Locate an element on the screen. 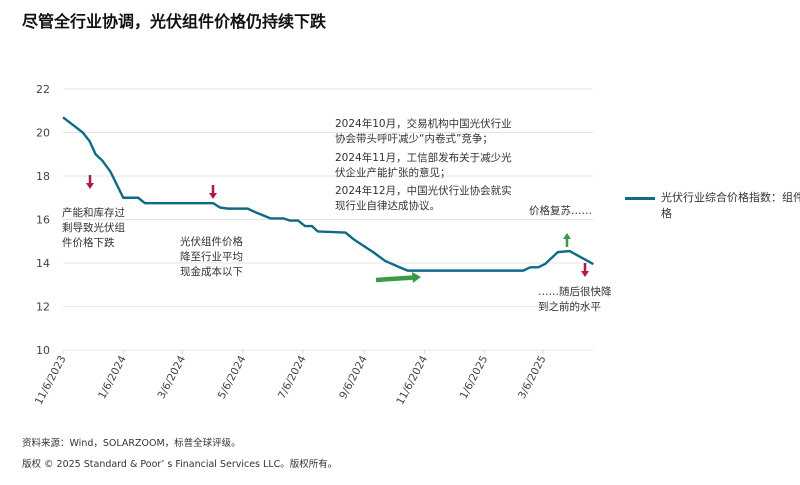  y-tick-label: 12 is located at coordinates (43, 307).